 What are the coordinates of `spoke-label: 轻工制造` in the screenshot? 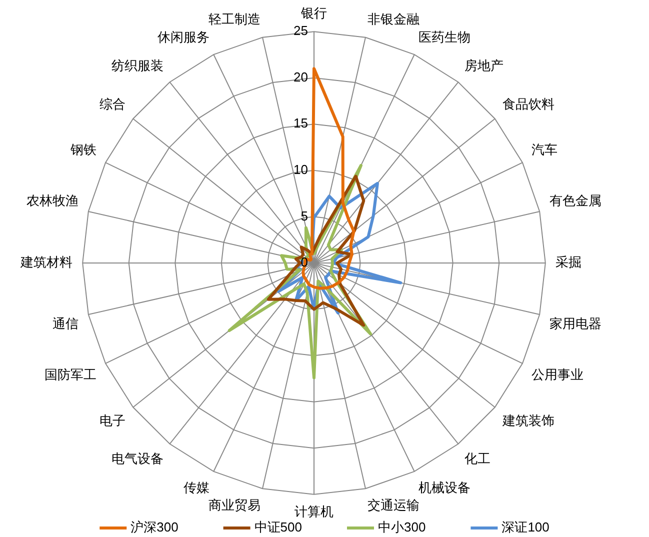 It's located at (234, 18).